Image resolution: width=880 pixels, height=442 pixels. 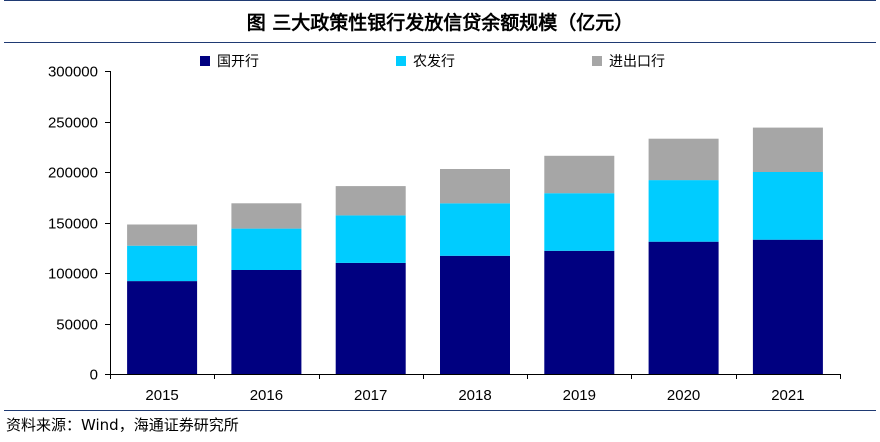 What do you see at coordinates (73, 224) in the screenshot?
I see `y-tick-label-150000: 150000` at bounding box center [73, 224].